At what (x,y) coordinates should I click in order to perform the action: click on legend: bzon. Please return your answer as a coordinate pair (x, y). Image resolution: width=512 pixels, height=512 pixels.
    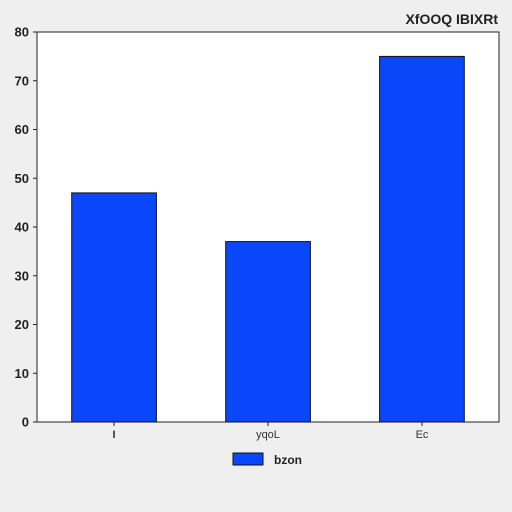
    Looking at the image, I should click on (267, 459).